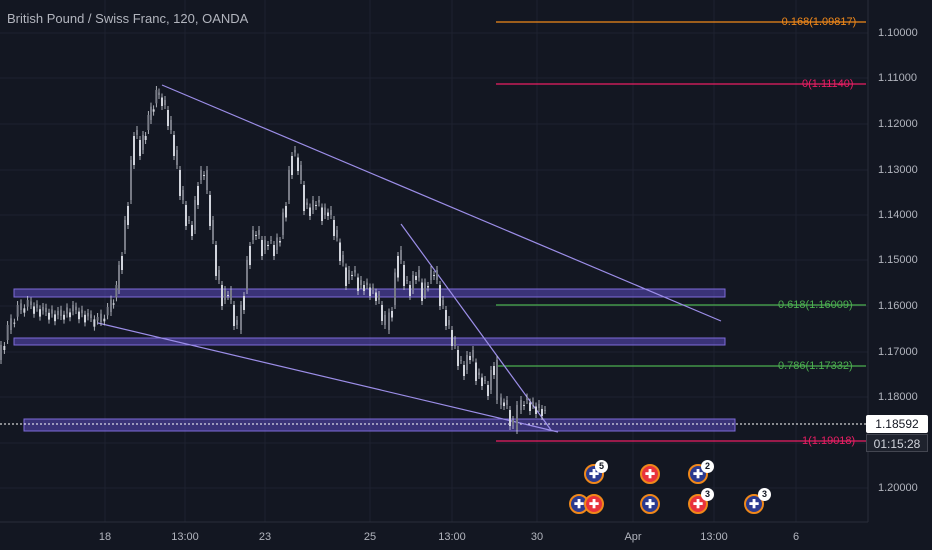 The image size is (932, 550). Describe the element at coordinates (369, 341) in the screenshot. I see `zone-middle` at that location.